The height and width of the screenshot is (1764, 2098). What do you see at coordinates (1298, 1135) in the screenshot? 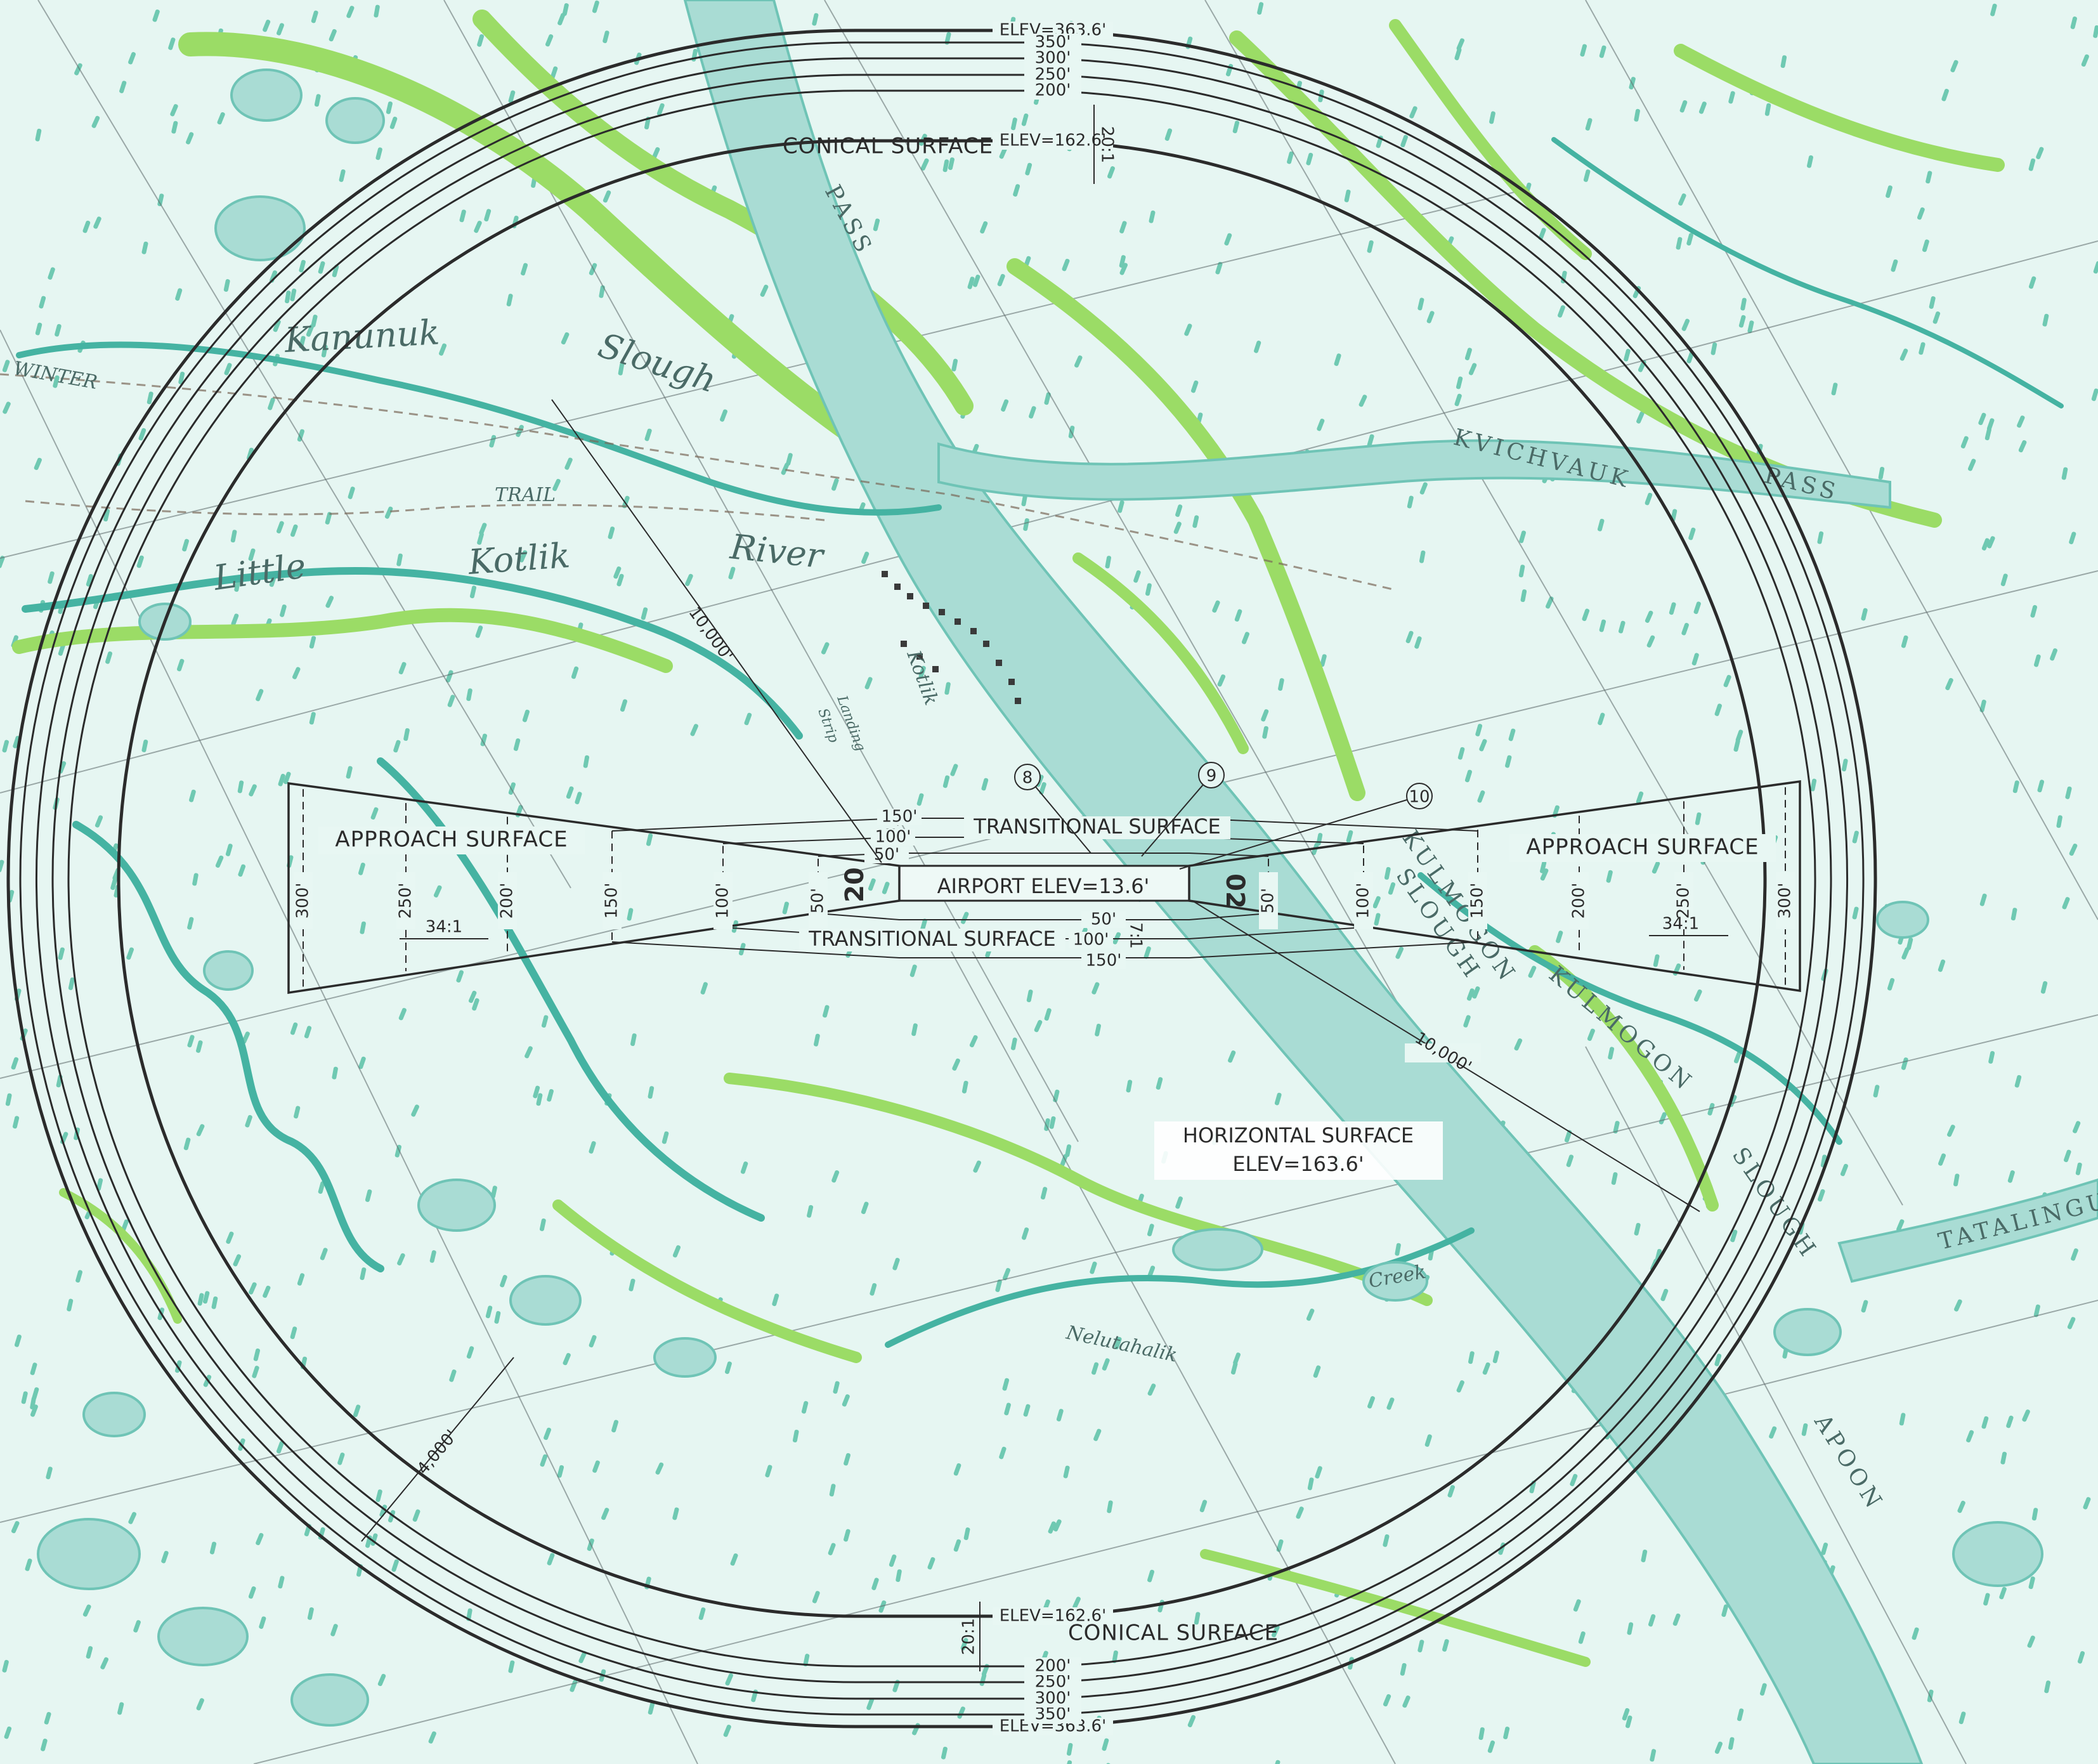
I see `horizontal-surface-label: HORIZONTAL SURFACE` at bounding box center [1298, 1135].